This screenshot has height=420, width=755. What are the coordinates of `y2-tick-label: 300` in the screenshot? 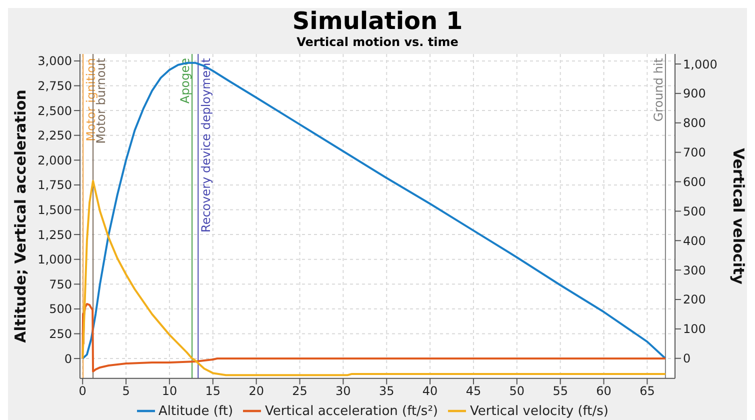 It's located at (694, 270).